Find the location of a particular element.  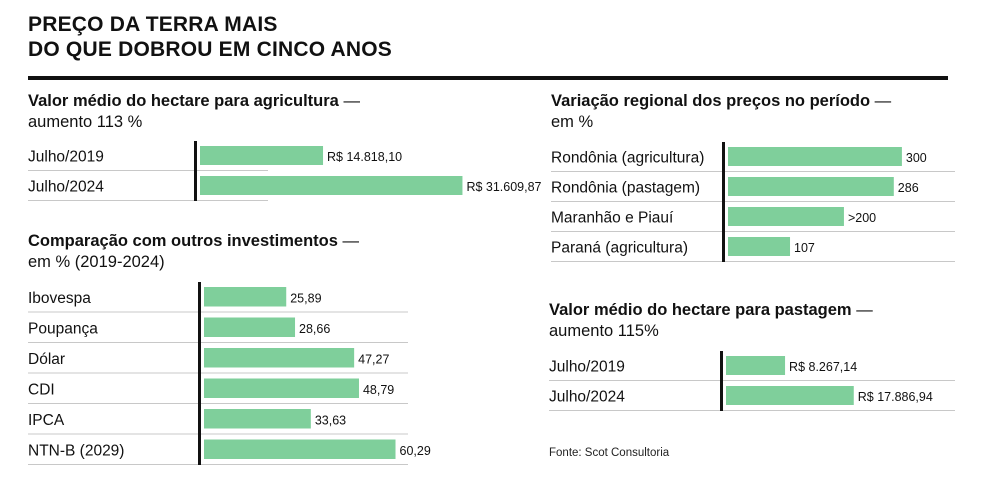

value-label: 286 is located at coordinates (908, 188).